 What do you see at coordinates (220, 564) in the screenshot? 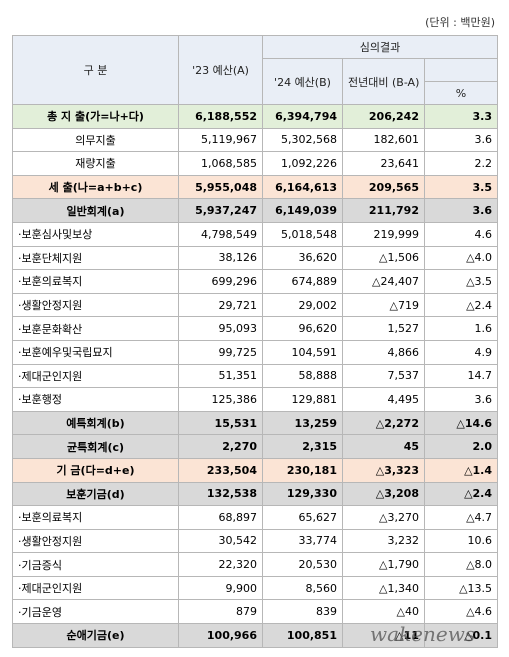
I see `cell-value: 22,320` at bounding box center [220, 564].